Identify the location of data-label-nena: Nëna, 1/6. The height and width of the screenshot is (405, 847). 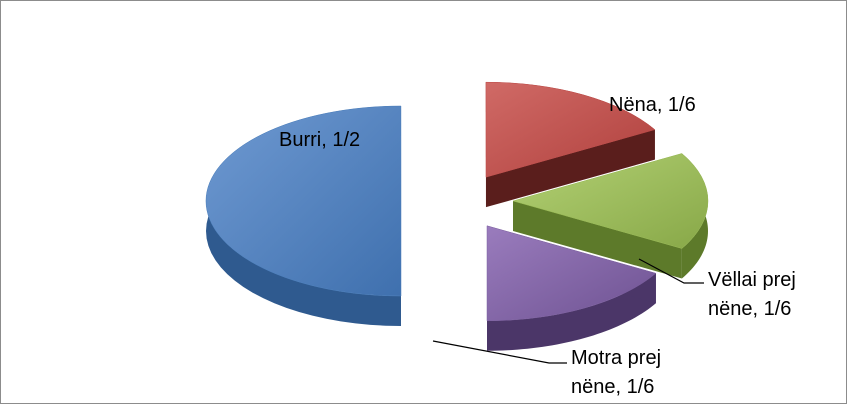
(652, 105).